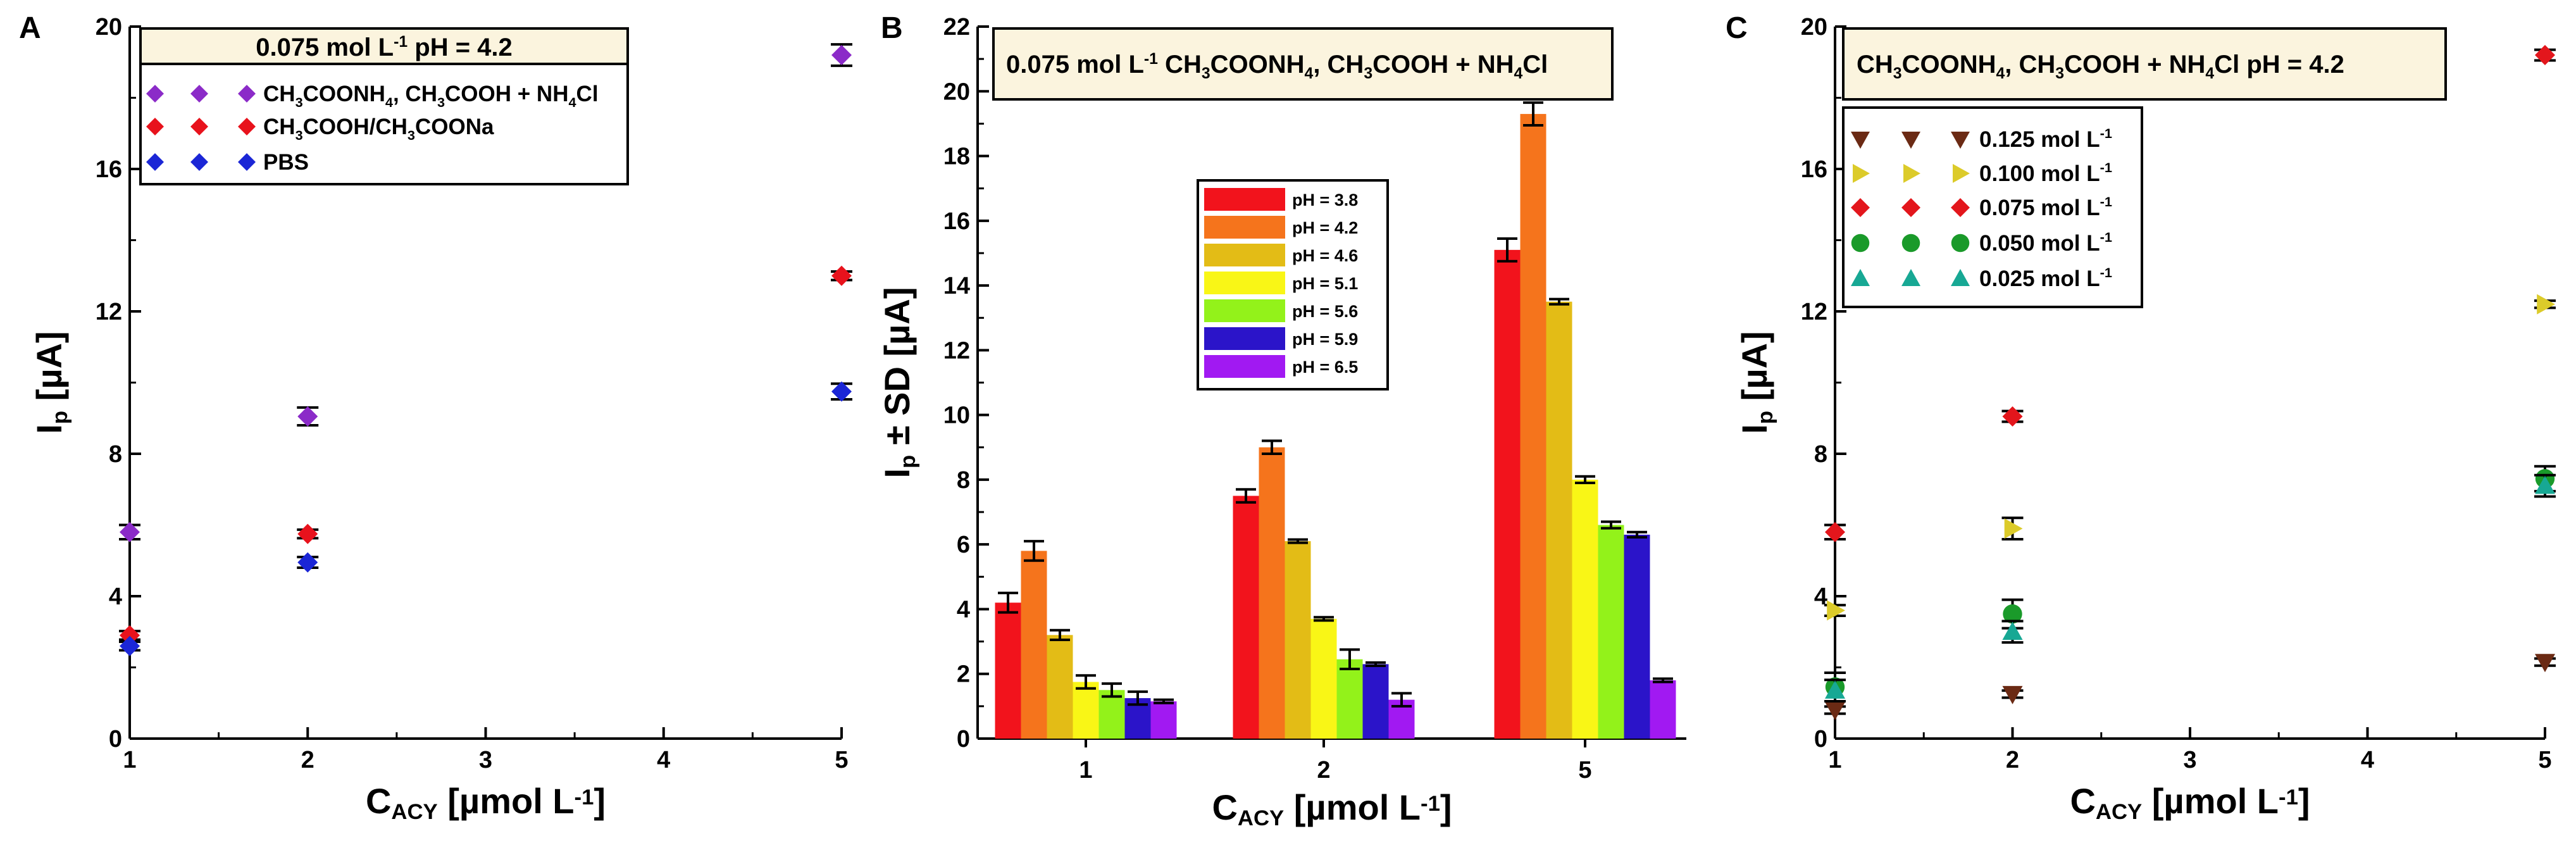 The width and height of the screenshot is (2576, 862). What do you see at coordinates (2119, 812) in the screenshot?
I see `axis-title-sub: ACY` at bounding box center [2119, 812].